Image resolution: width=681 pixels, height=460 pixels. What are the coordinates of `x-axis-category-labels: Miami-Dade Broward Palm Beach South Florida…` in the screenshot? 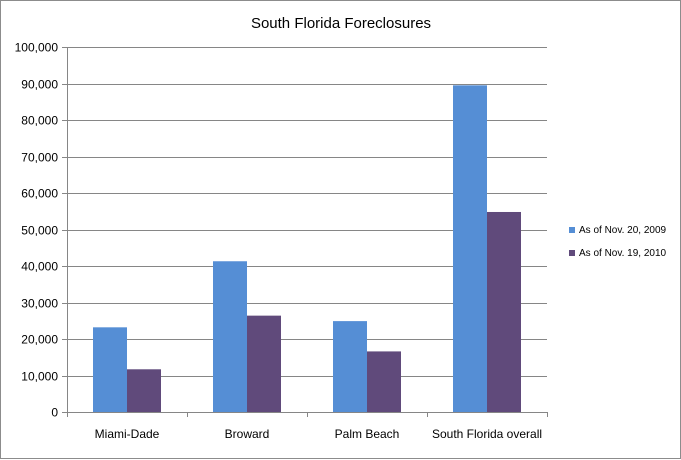 It's located at (318, 434).